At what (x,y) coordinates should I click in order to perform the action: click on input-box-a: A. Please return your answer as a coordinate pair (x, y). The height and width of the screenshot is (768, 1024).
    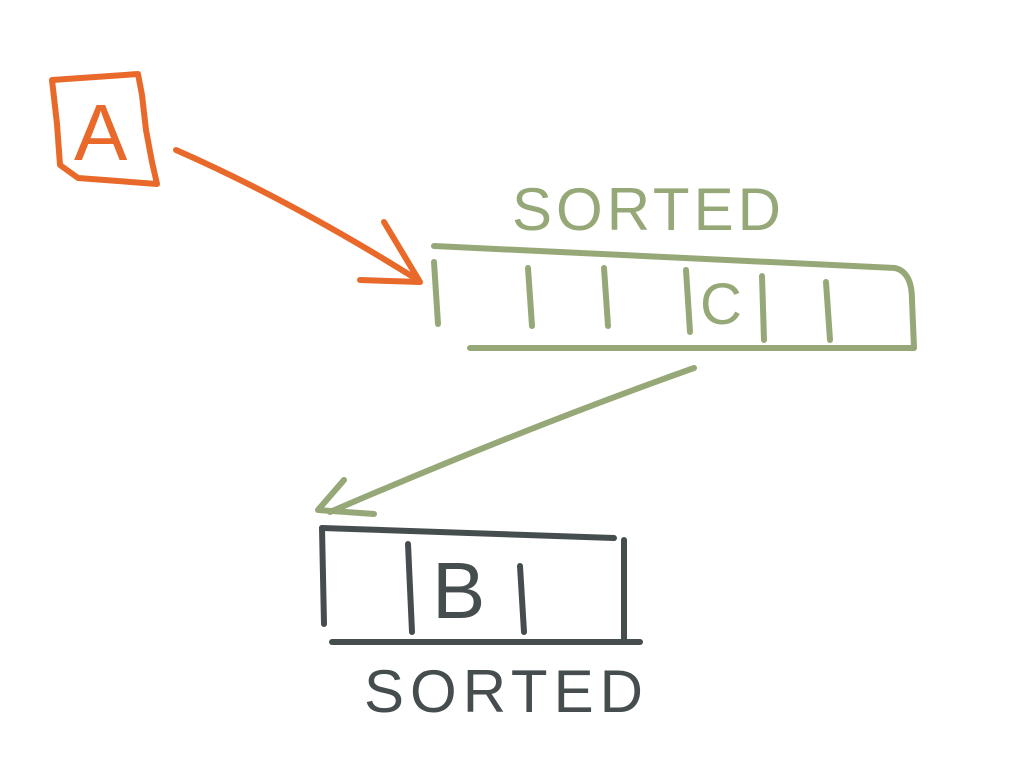
    Looking at the image, I should click on (104, 129).